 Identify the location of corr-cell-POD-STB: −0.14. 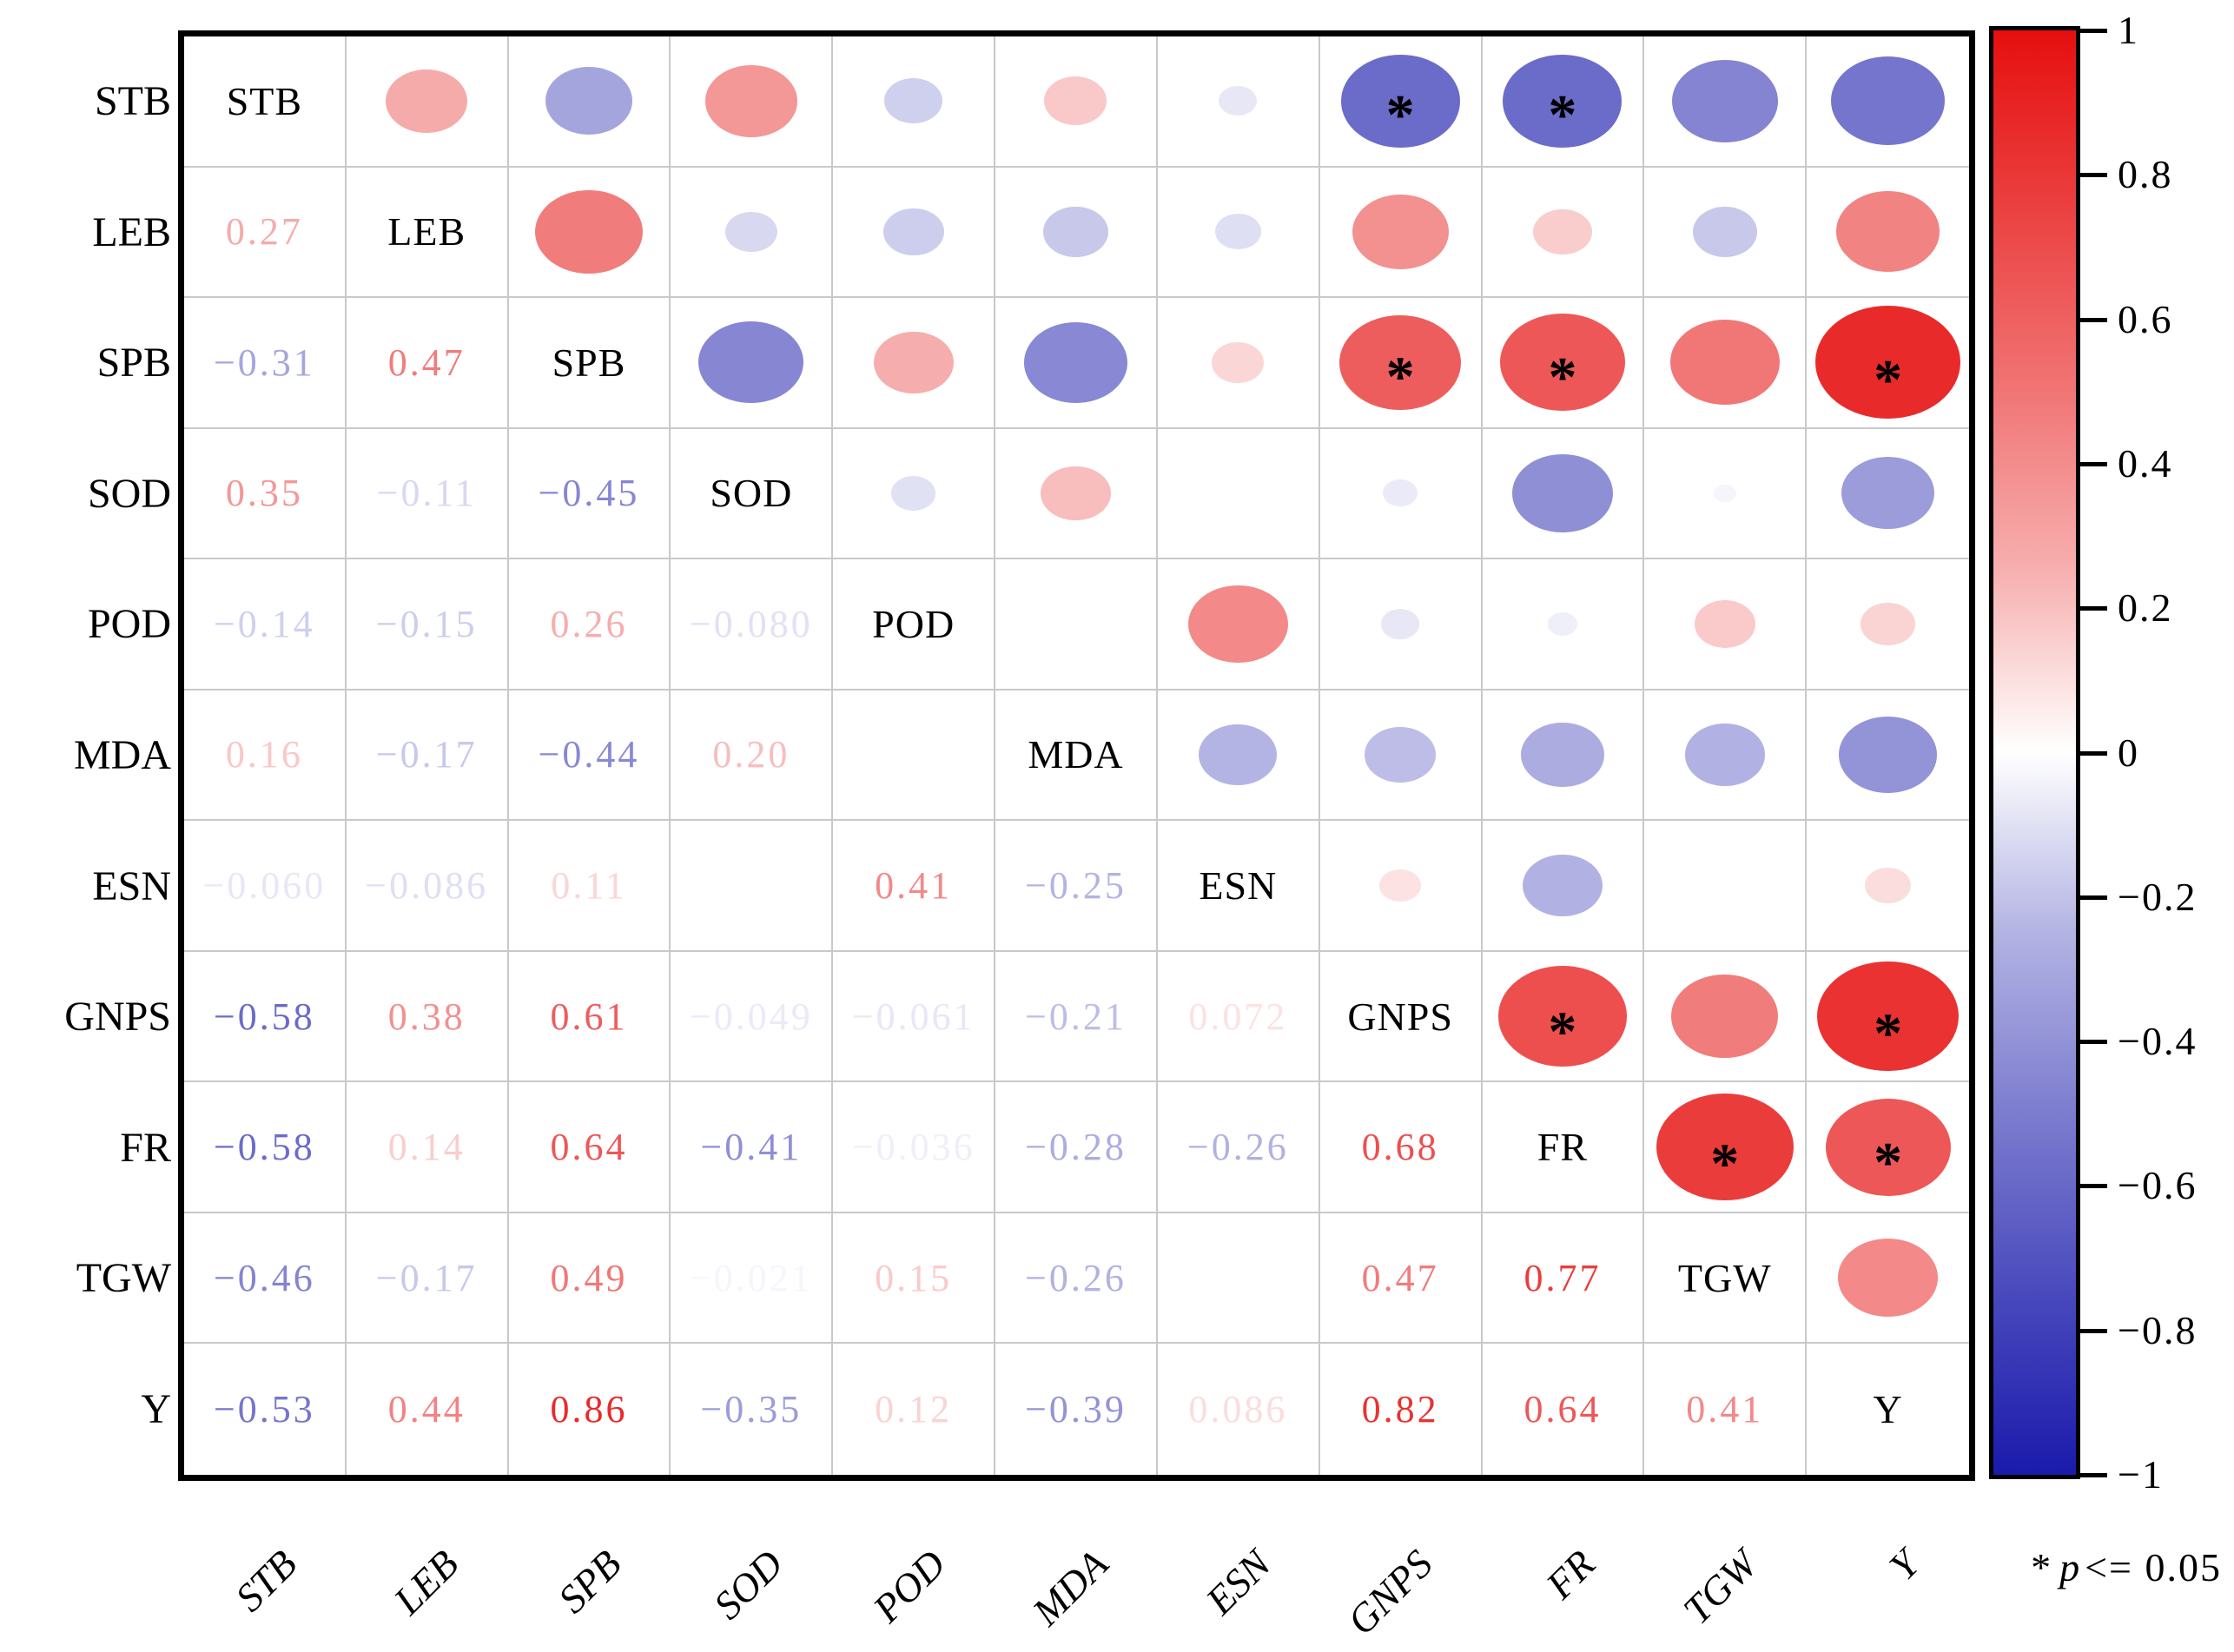
(265, 625).